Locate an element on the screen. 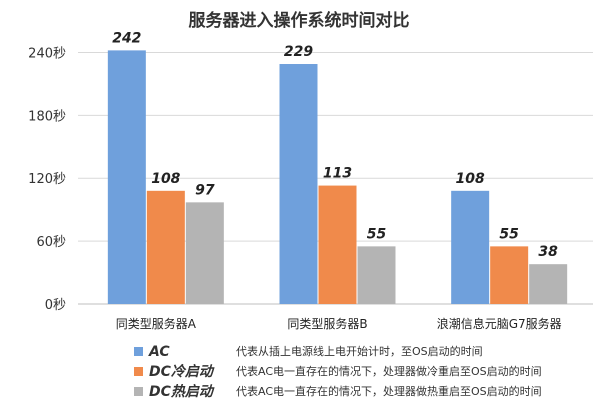 The width and height of the screenshot is (599, 419). y-tick-label: 240秒 is located at coordinates (47, 53).